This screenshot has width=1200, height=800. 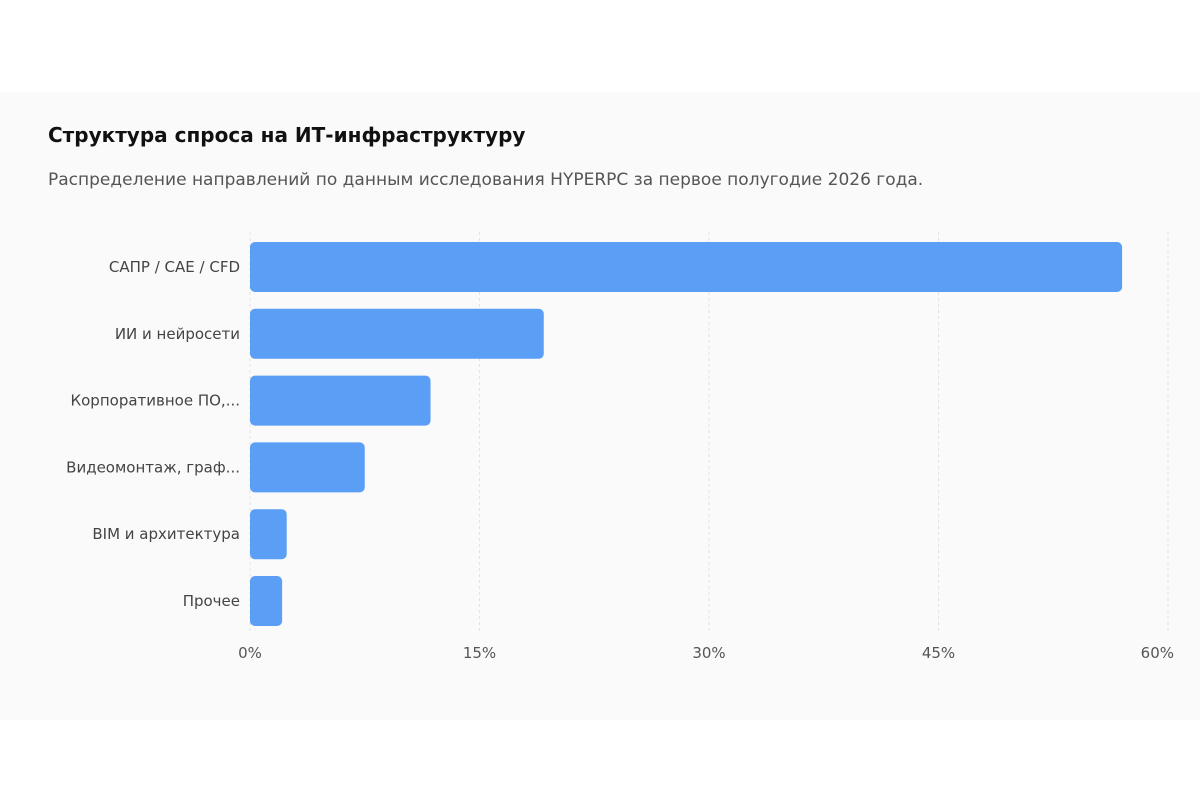 What do you see at coordinates (938, 653) in the screenshot?
I see `x-tick-label: 45%` at bounding box center [938, 653].